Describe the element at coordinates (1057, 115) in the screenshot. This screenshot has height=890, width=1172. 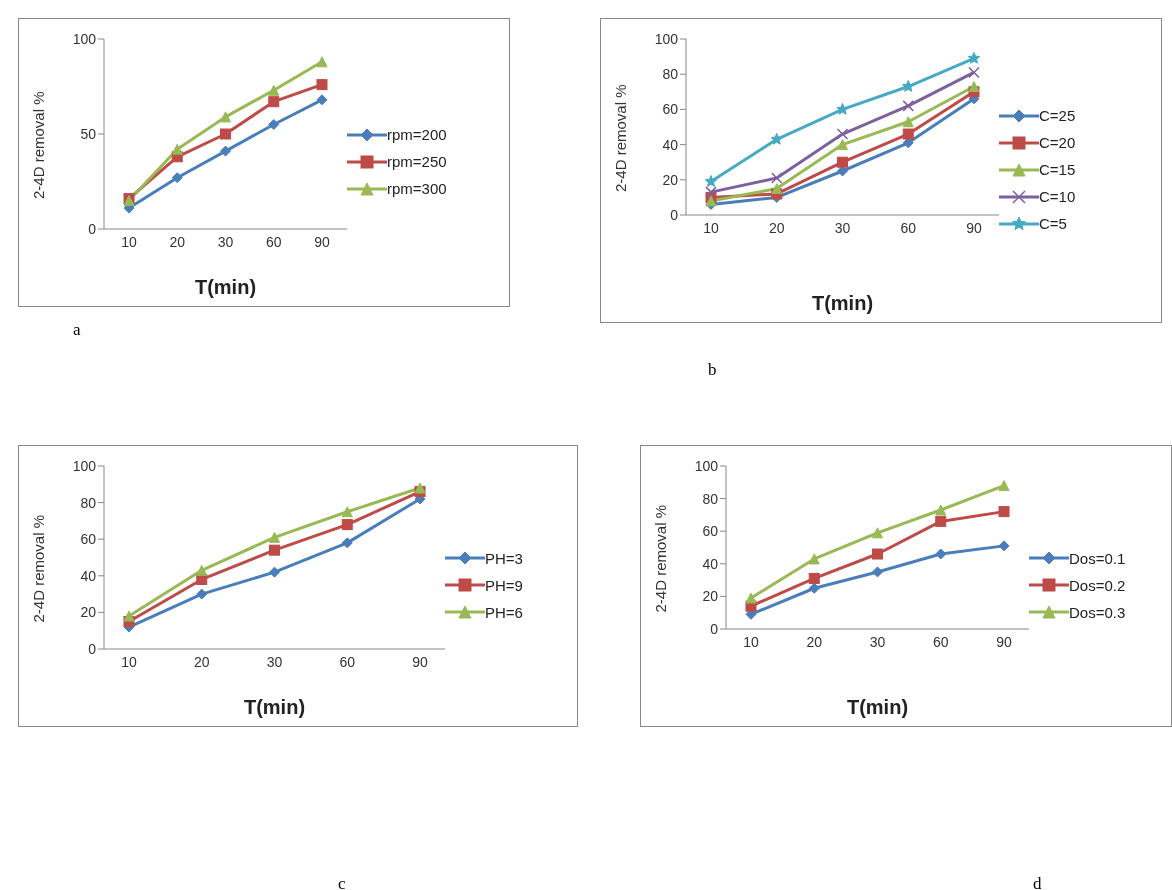
I see `legend-label: C=25` at that location.